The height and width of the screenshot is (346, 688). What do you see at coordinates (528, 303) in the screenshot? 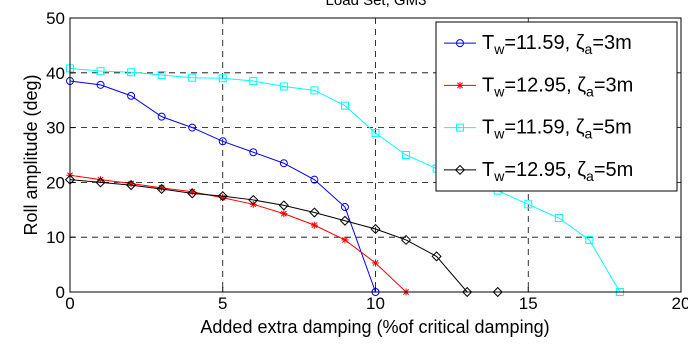
I see `x-tick-label: 15` at bounding box center [528, 303].